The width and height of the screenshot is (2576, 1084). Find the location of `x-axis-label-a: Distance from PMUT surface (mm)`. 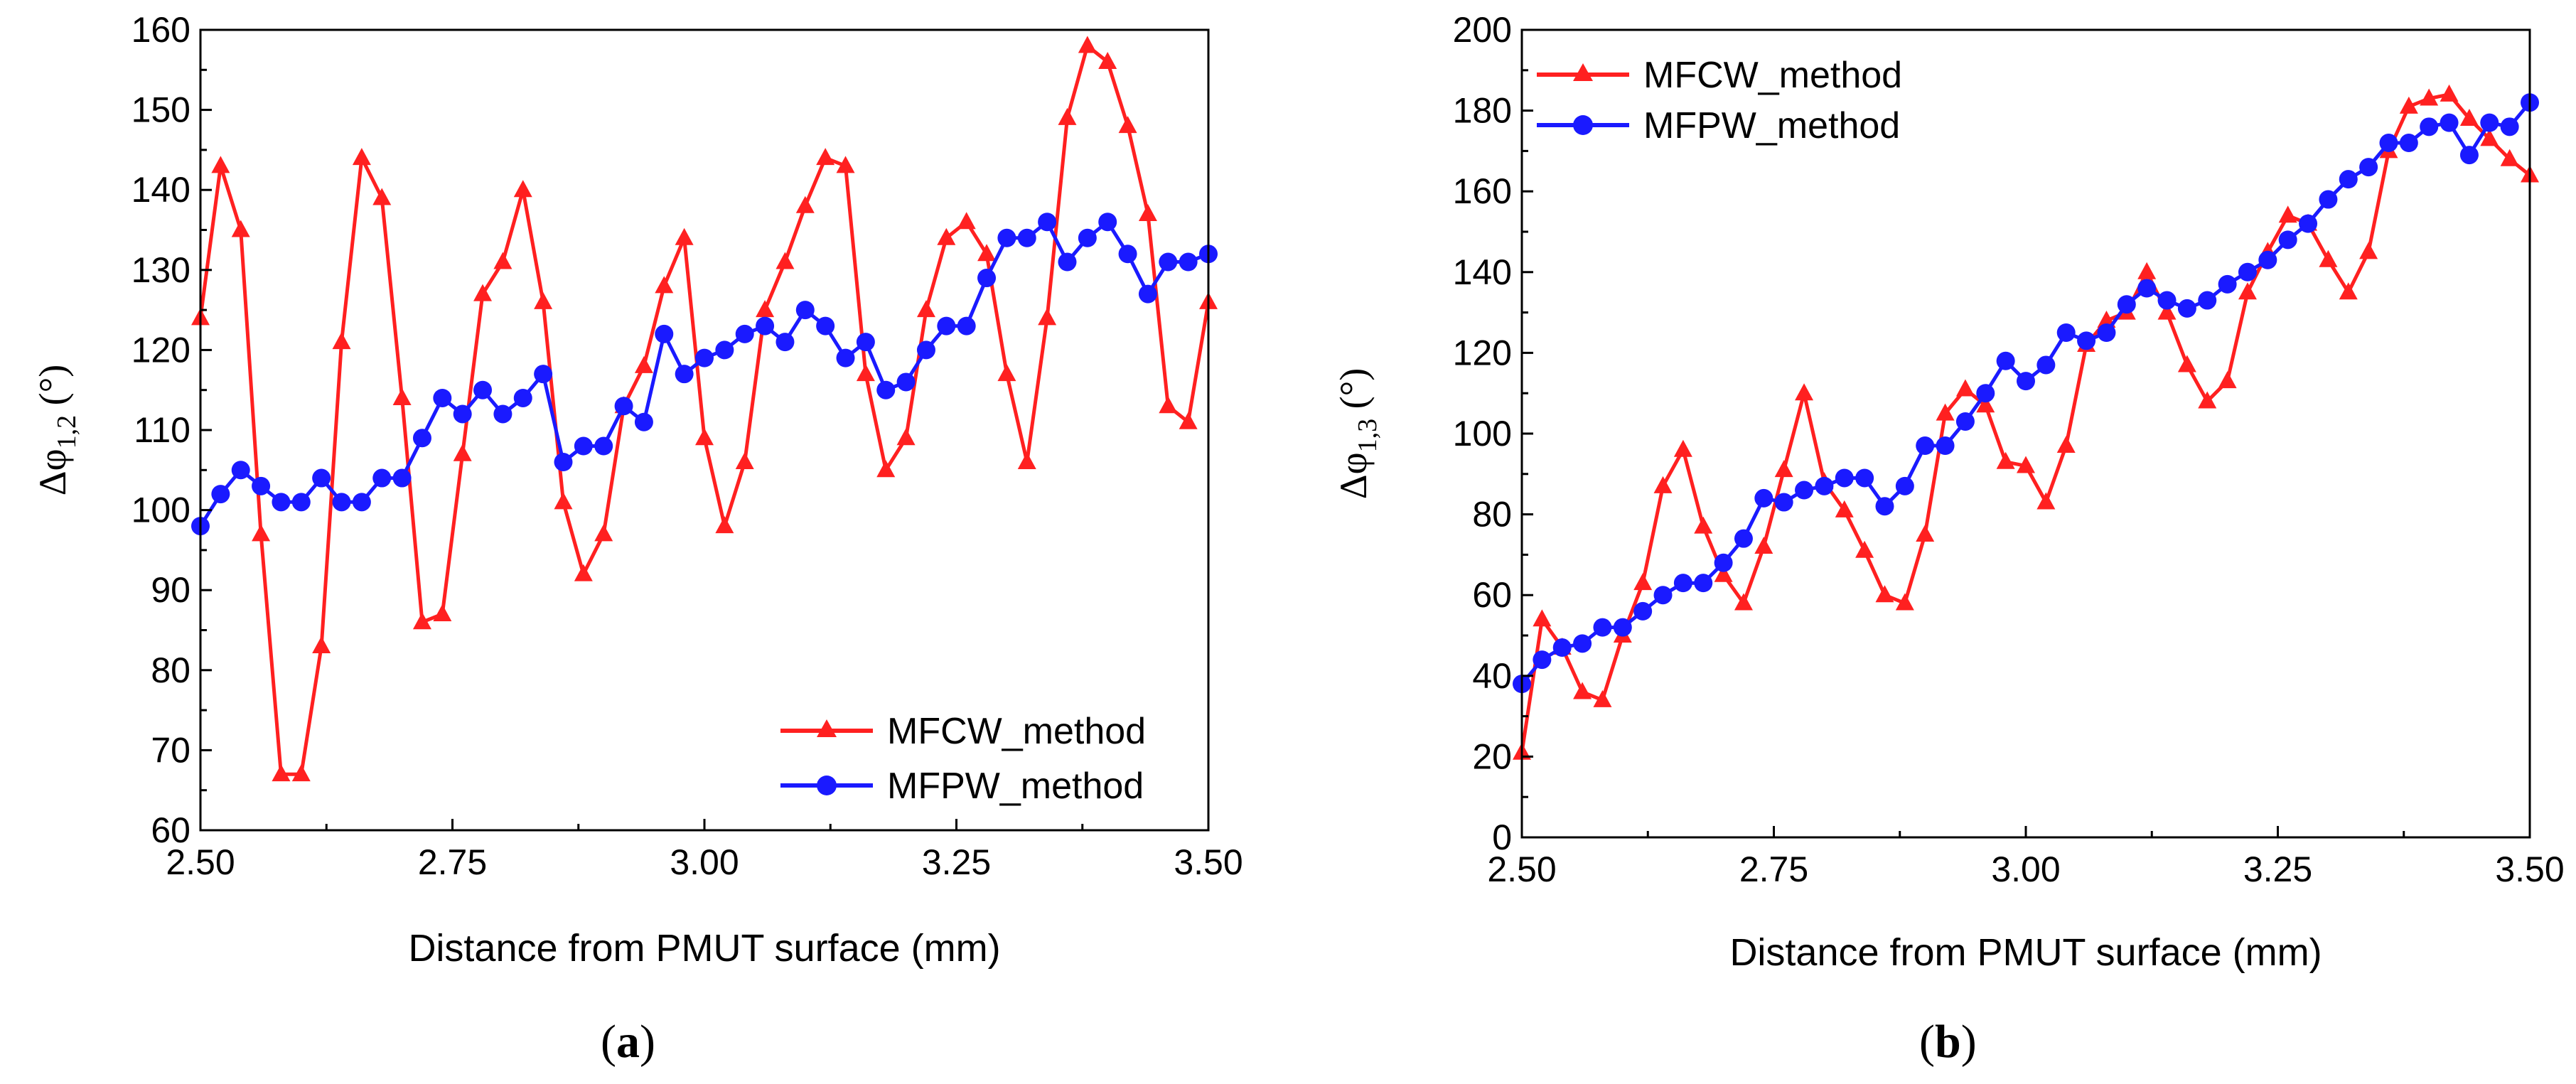

x-axis-label-a: Distance from PMUT surface (mm) is located at coordinates (704, 948).